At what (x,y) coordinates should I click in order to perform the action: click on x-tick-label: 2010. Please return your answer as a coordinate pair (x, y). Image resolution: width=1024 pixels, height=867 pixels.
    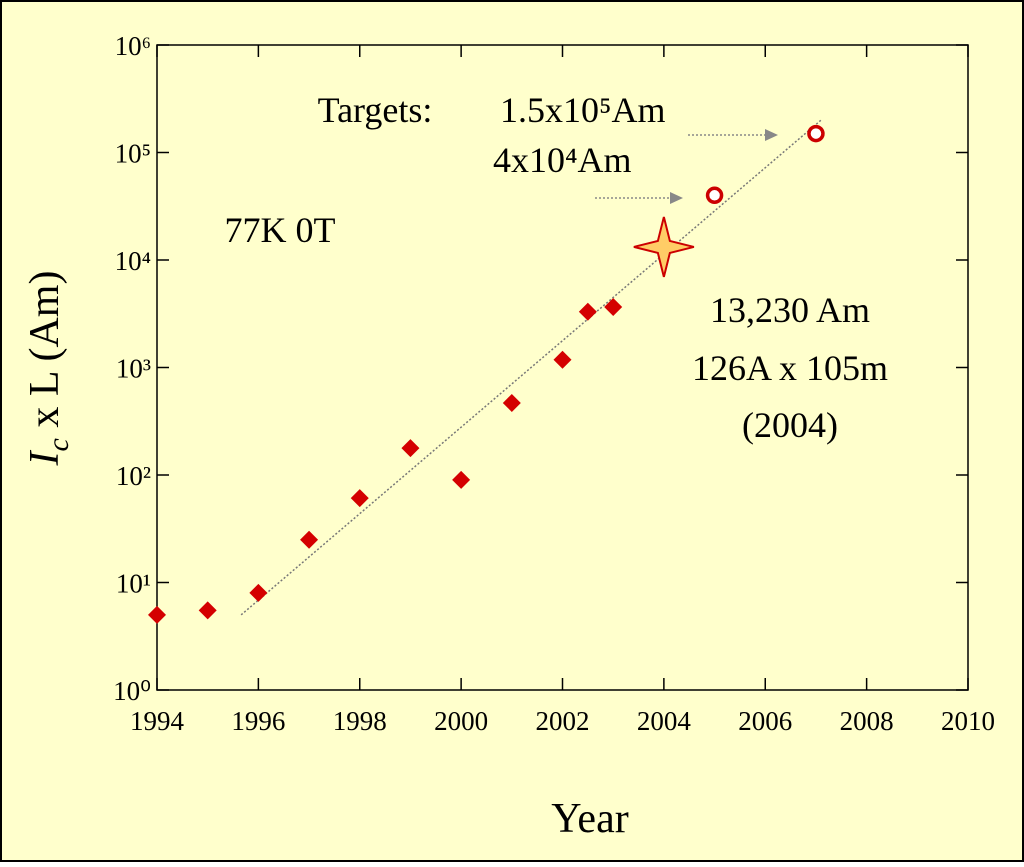
    Looking at the image, I should click on (968, 721).